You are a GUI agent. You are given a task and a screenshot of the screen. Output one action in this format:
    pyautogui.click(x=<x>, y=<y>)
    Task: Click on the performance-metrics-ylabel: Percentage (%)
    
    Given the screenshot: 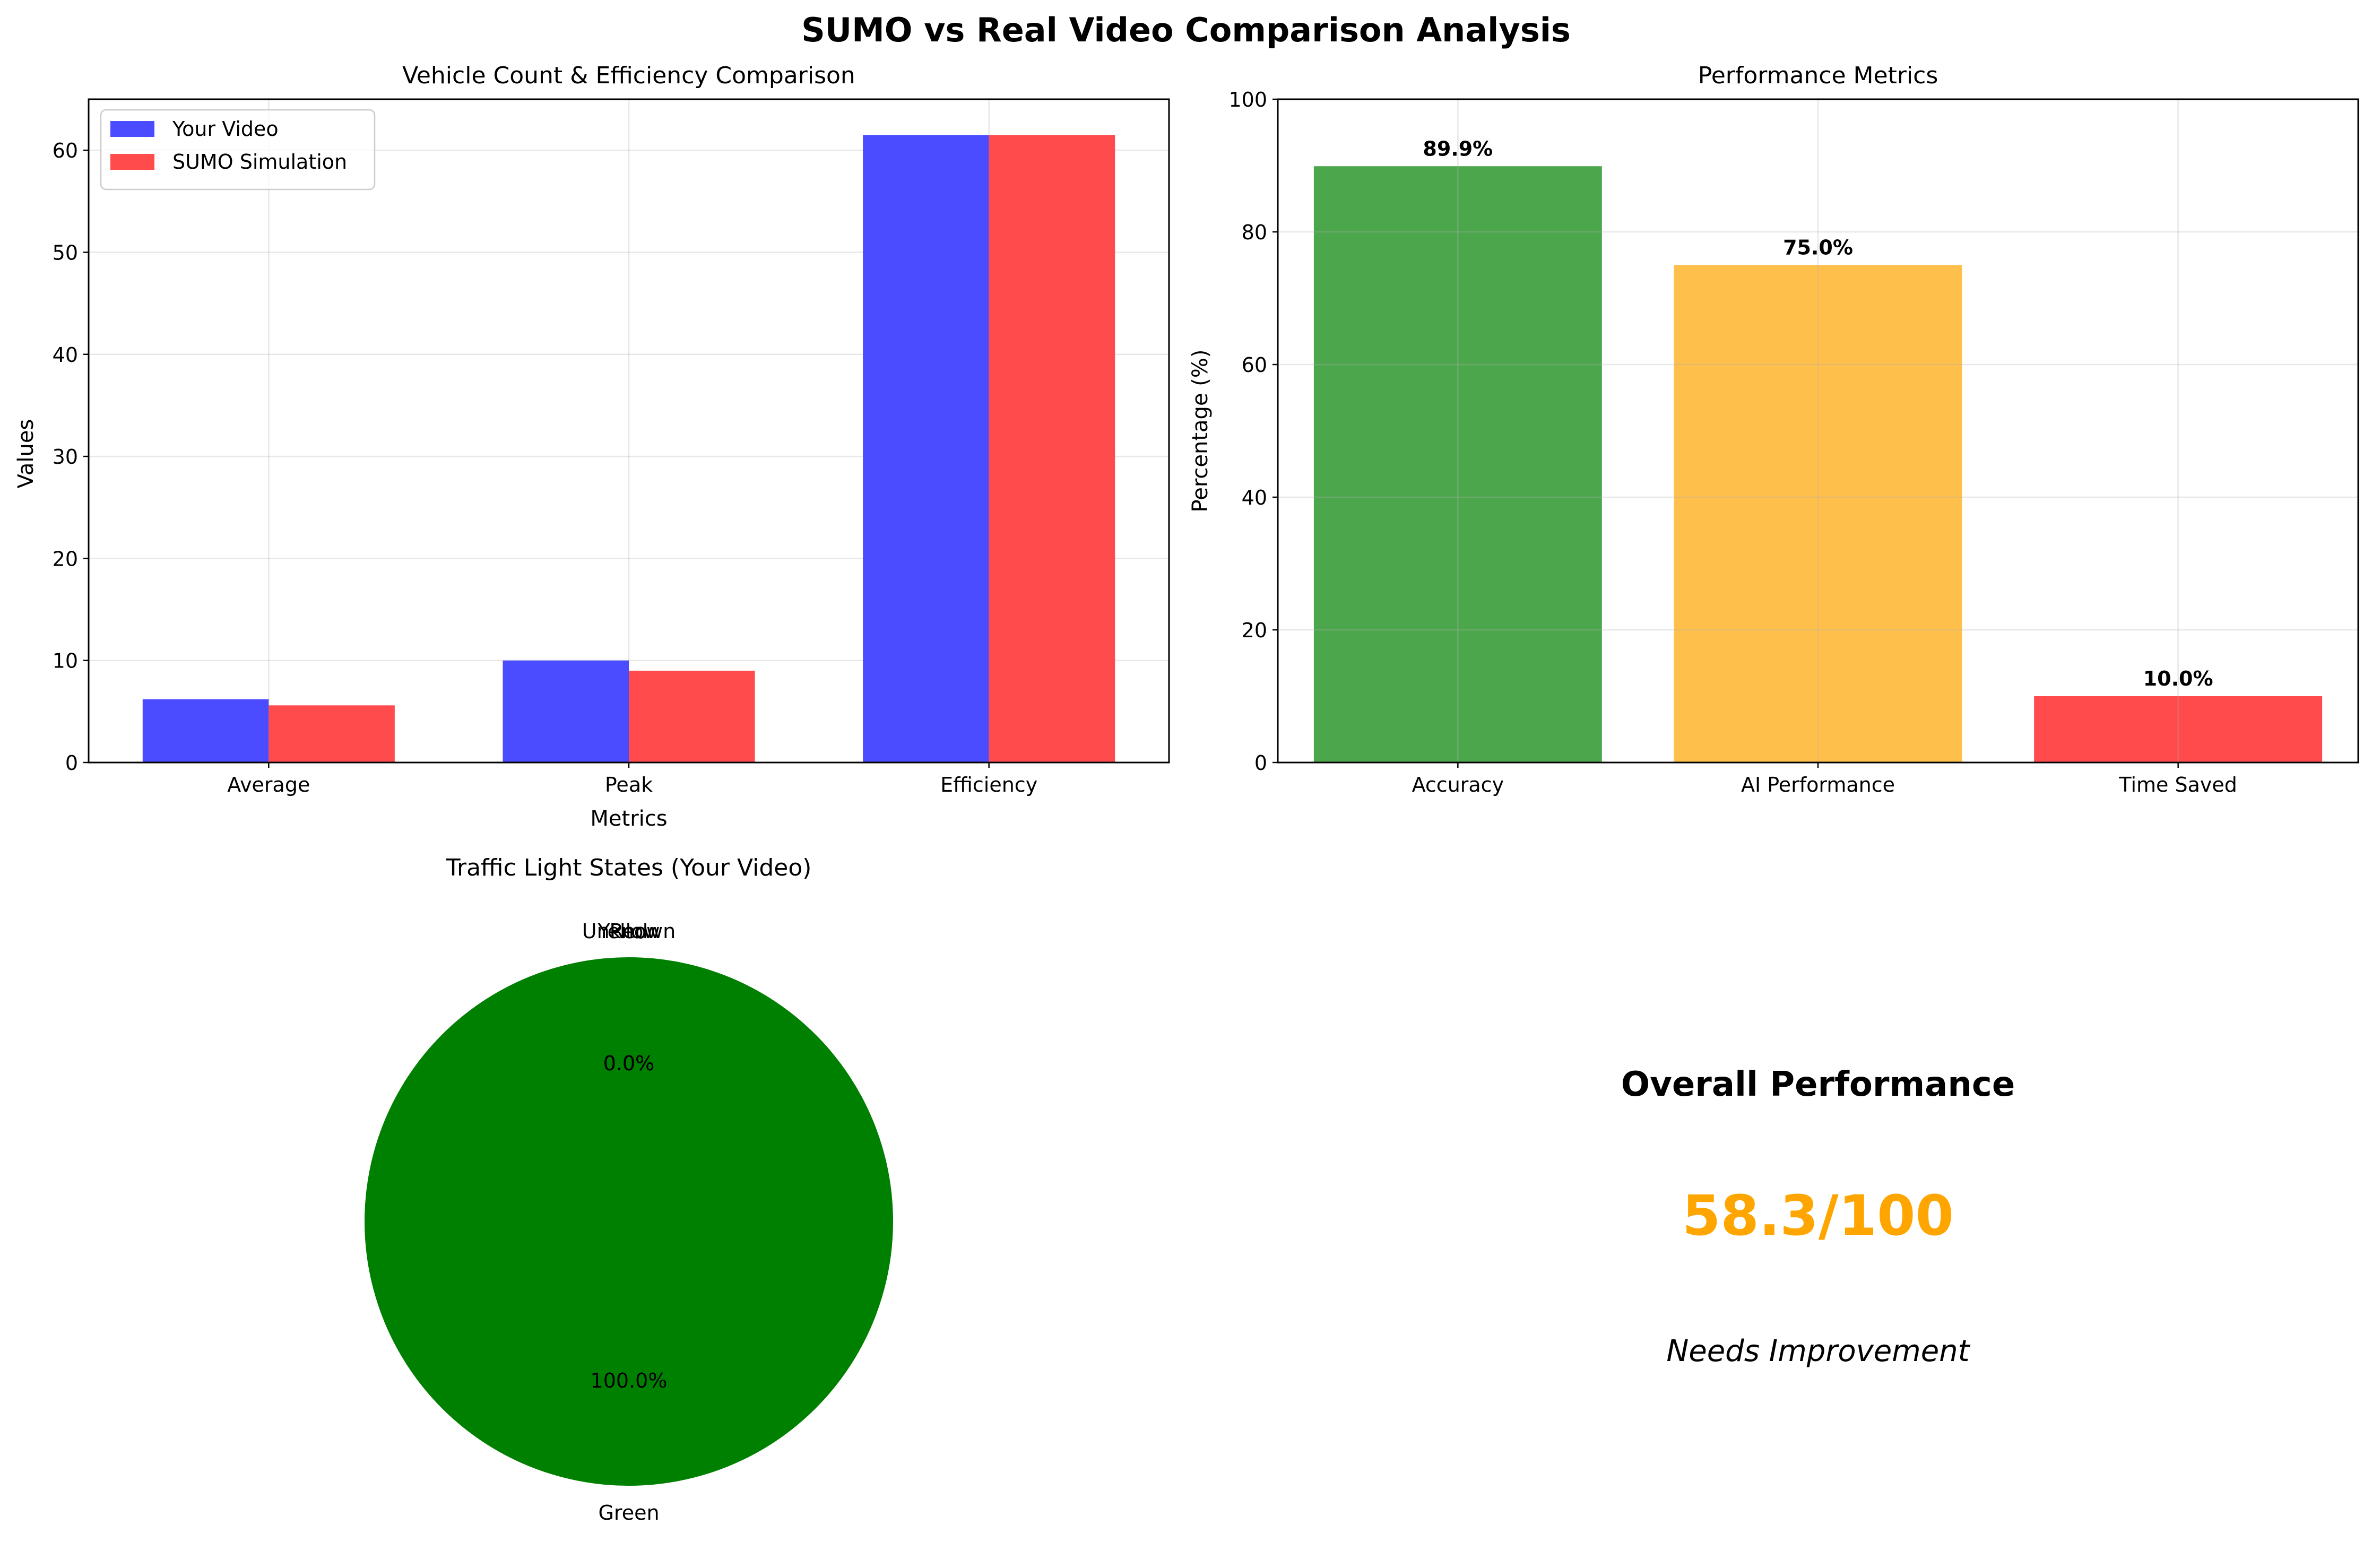 What is the action you would take?
    pyautogui.click(x=1200, y=431)
    